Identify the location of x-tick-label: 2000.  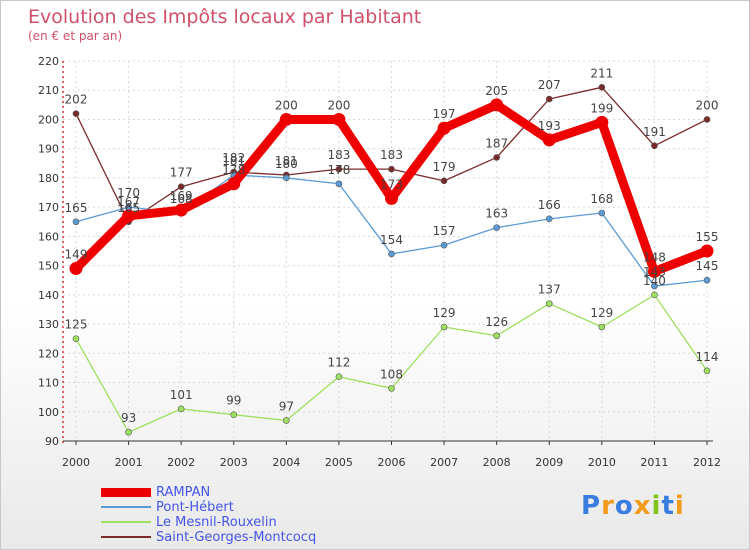
(76, 462).